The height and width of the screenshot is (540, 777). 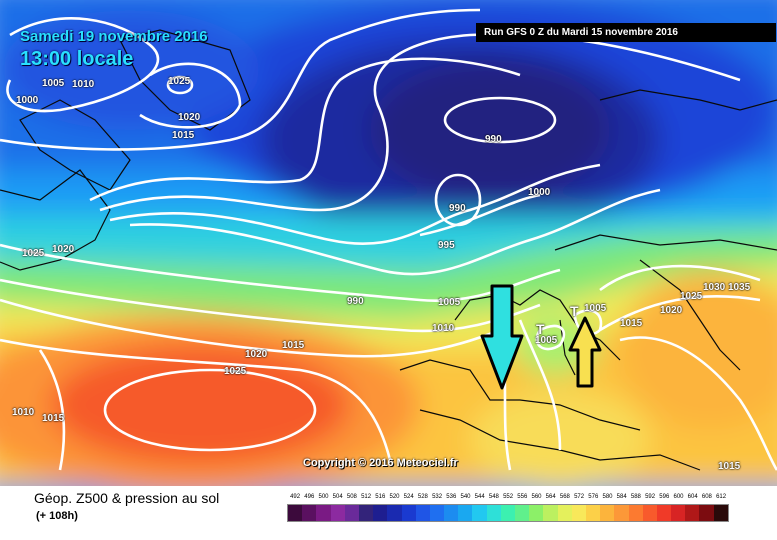 What do you see at coordinates (366, 497) in the screenshot?
I see `scale-tick-label: 512` at bounding box center [366, 497].